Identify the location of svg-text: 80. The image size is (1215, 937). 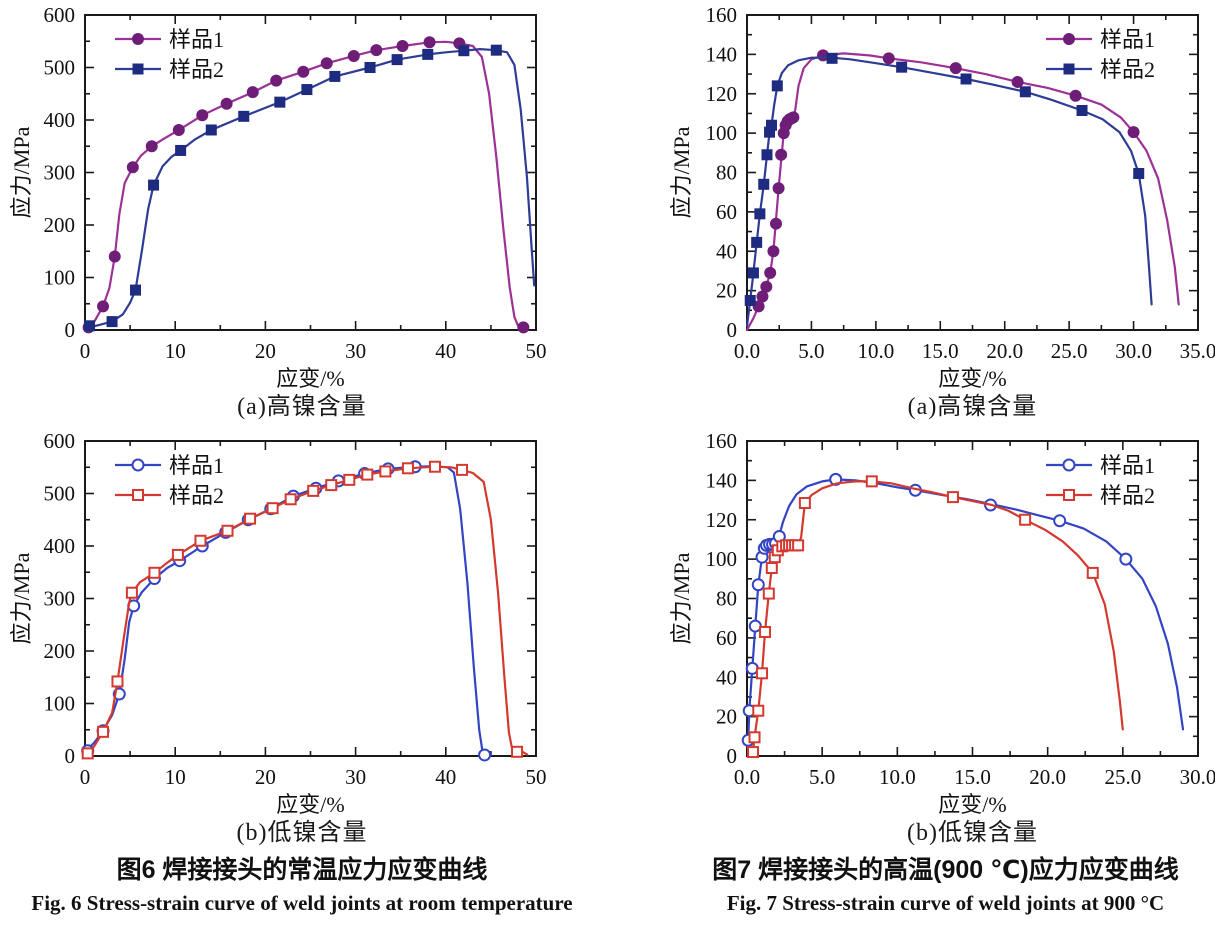
(726, 599).